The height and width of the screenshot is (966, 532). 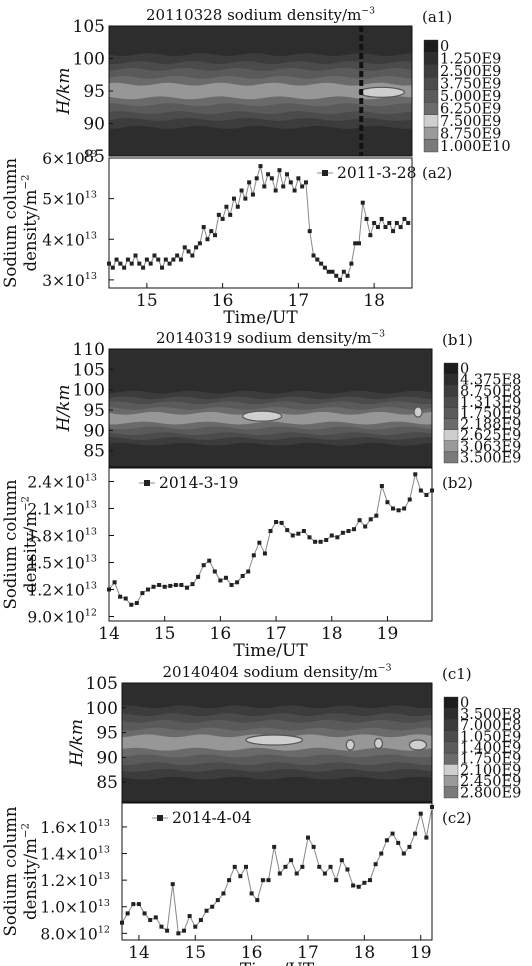 I want to click on y-tick-label-main: 1.2×10, so click(x=68, y=881).